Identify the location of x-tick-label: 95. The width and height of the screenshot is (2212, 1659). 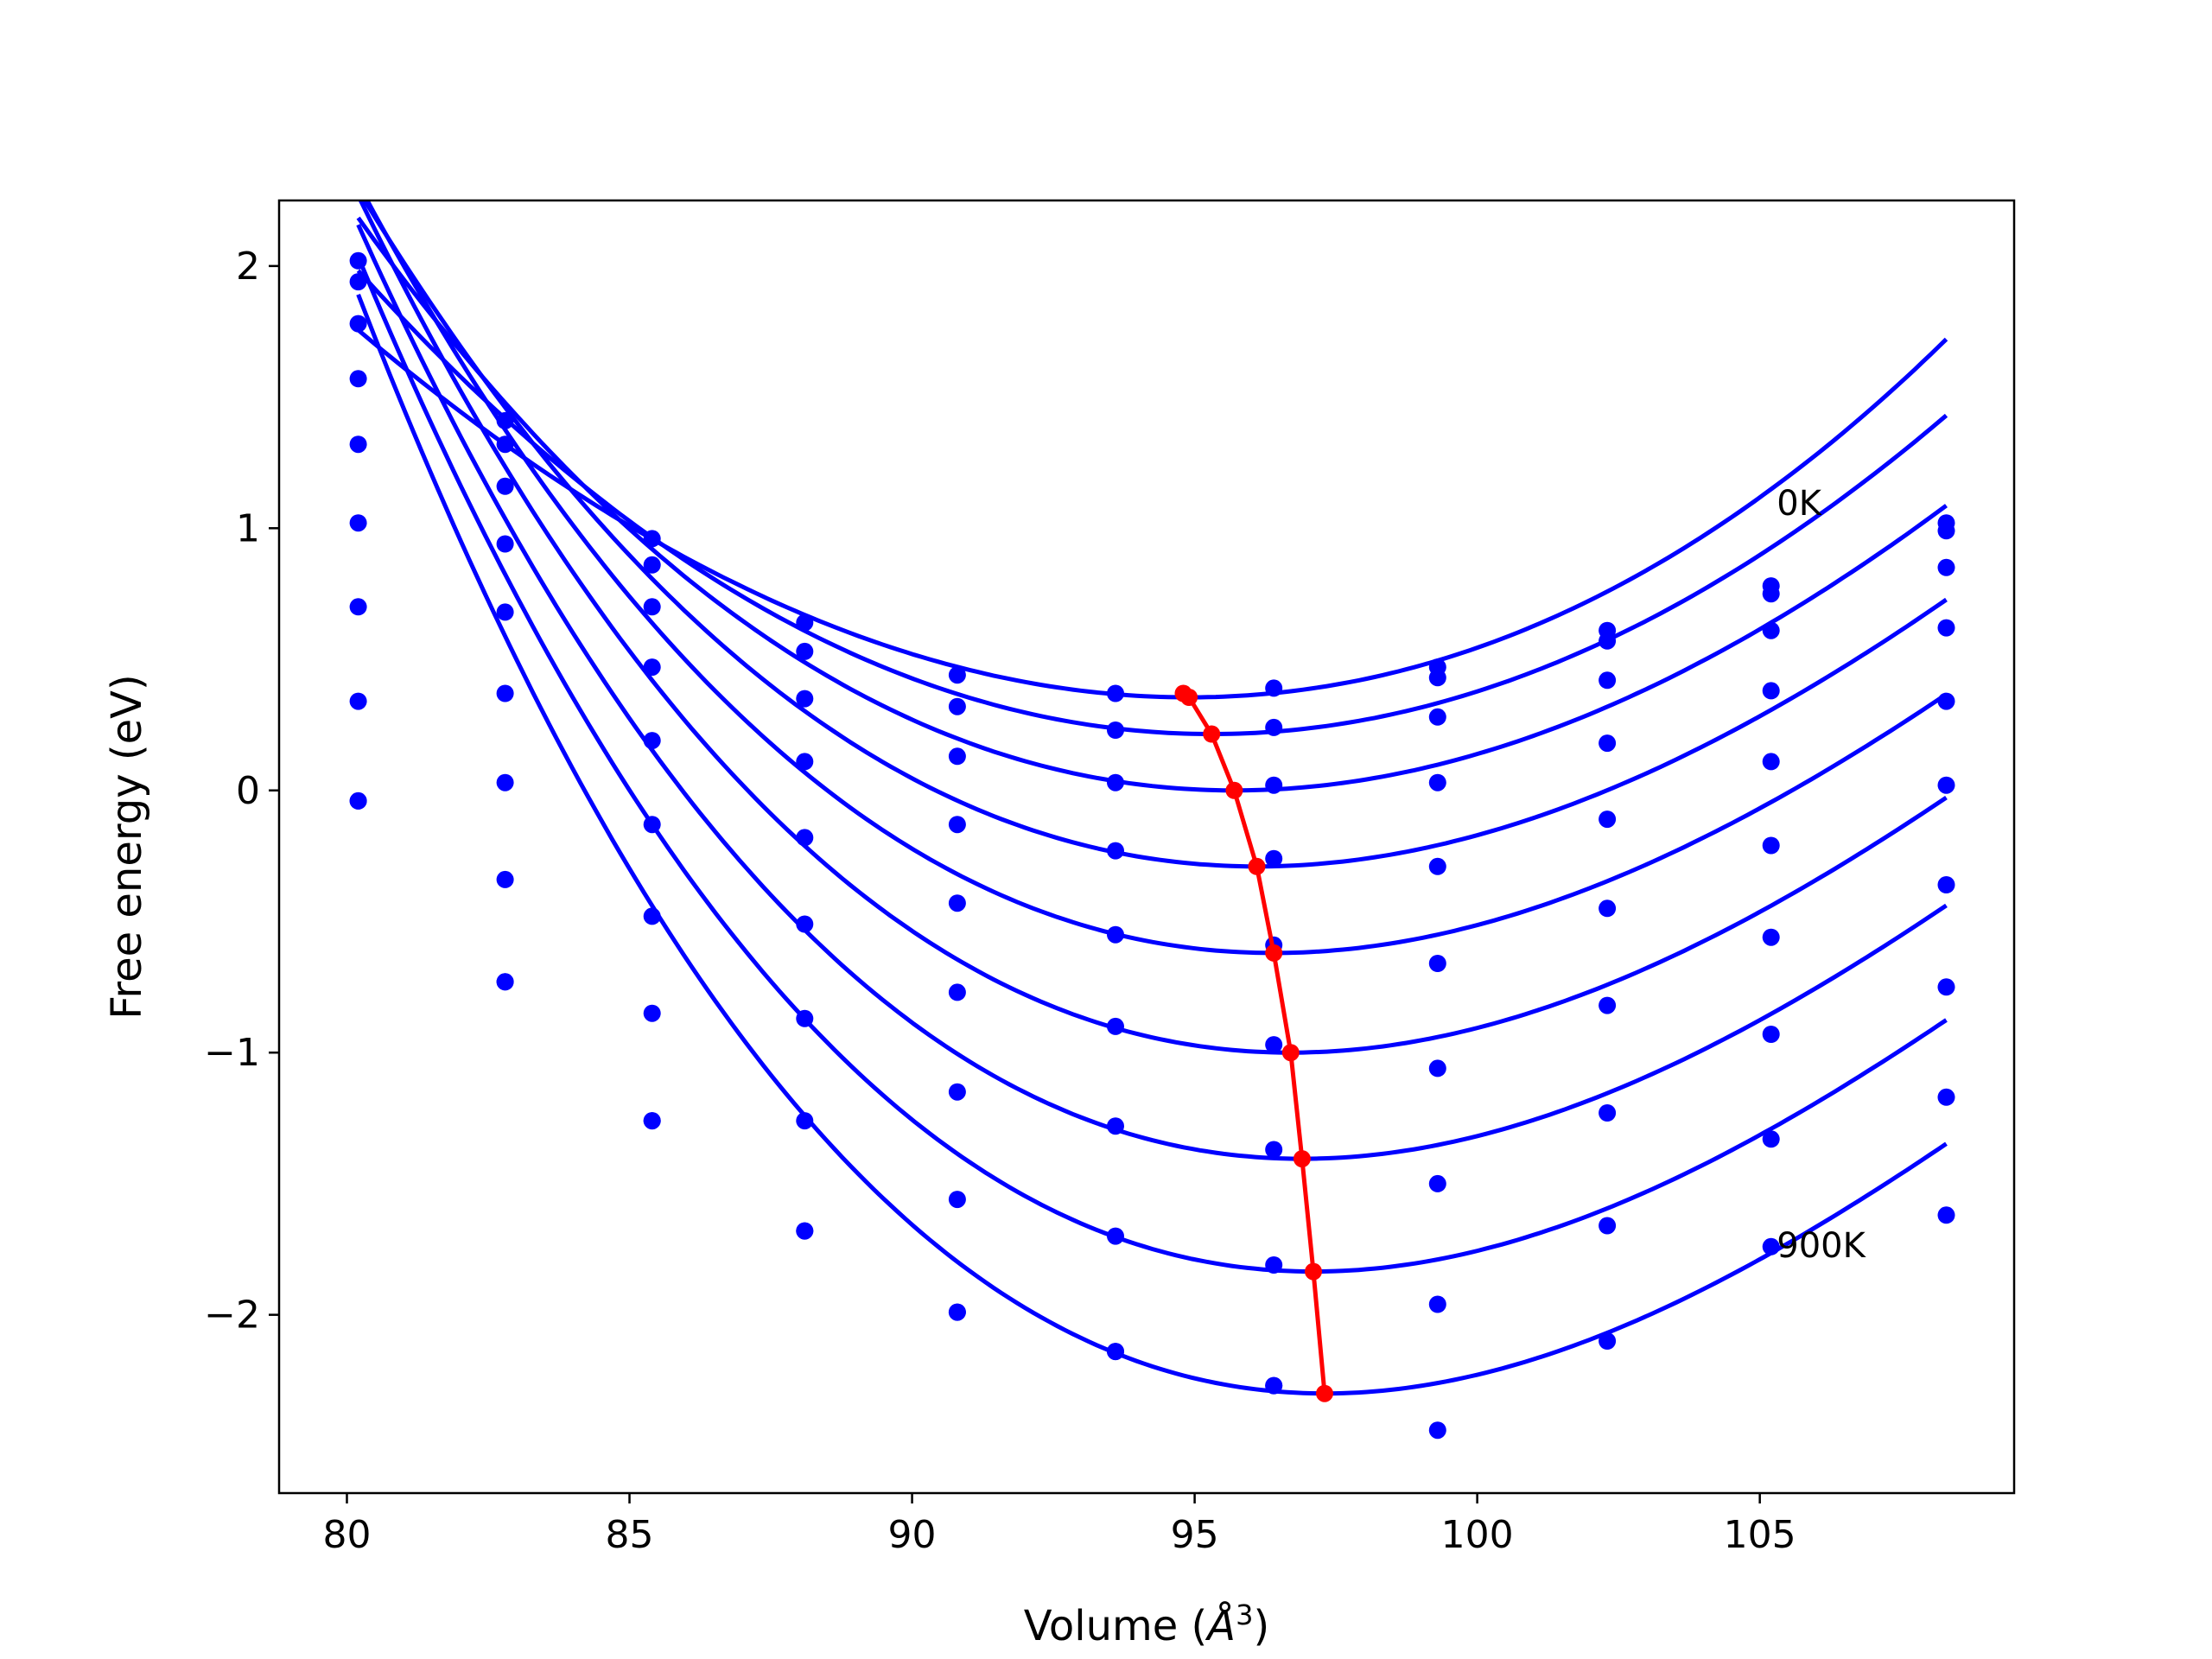
(1195, 1535).